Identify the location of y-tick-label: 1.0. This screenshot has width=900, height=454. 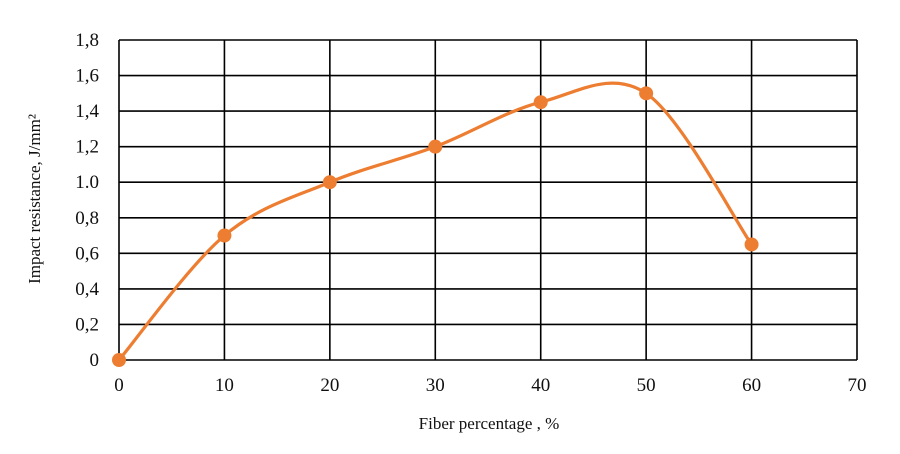
(87, 182).